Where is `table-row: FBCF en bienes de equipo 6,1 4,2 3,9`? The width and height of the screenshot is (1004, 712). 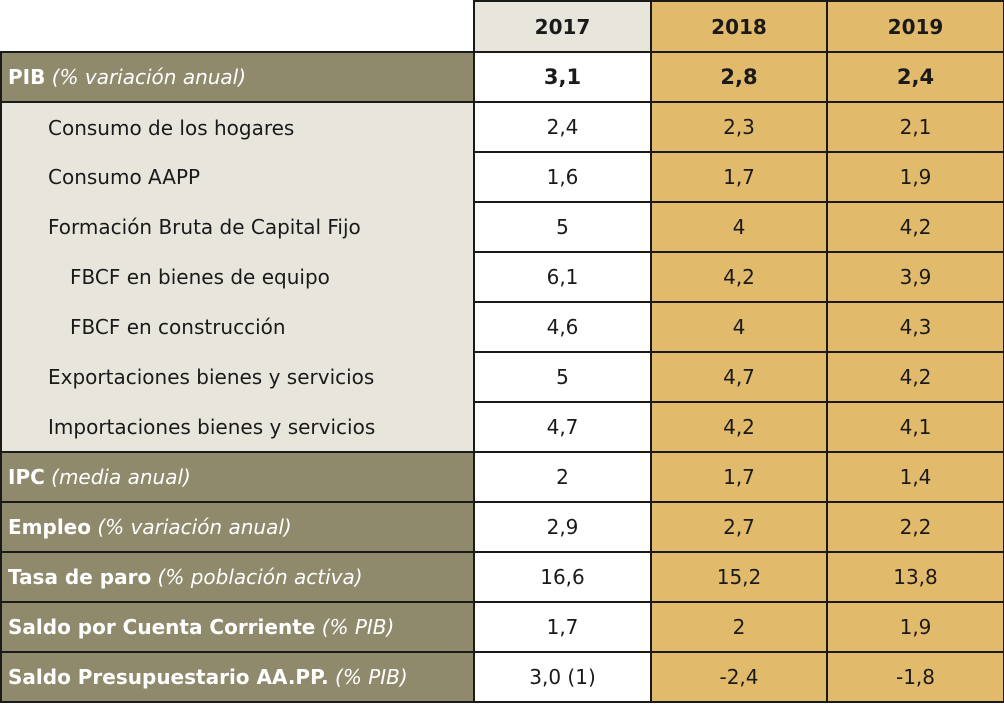 table-row: FBCF en bienes de equipo 6,1 4,2 3,9 is located at coordinates (502, 277).